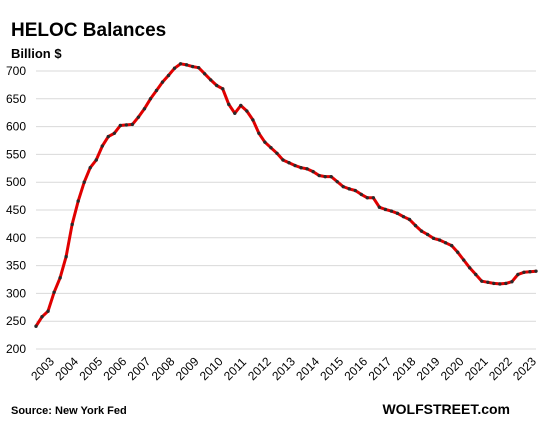  I want to click on x-tick-label: 2009, so click(187, 368).